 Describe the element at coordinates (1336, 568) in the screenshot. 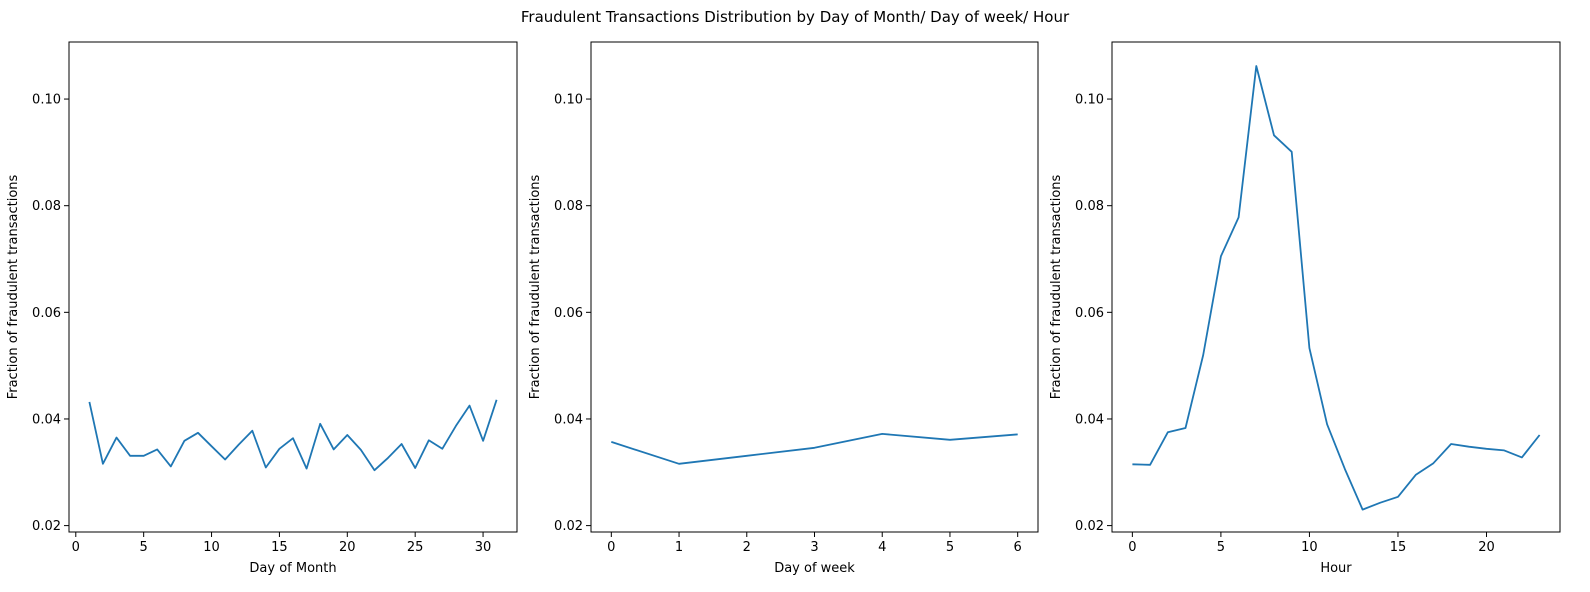

I see `x-axis-label: Hour` at that location.